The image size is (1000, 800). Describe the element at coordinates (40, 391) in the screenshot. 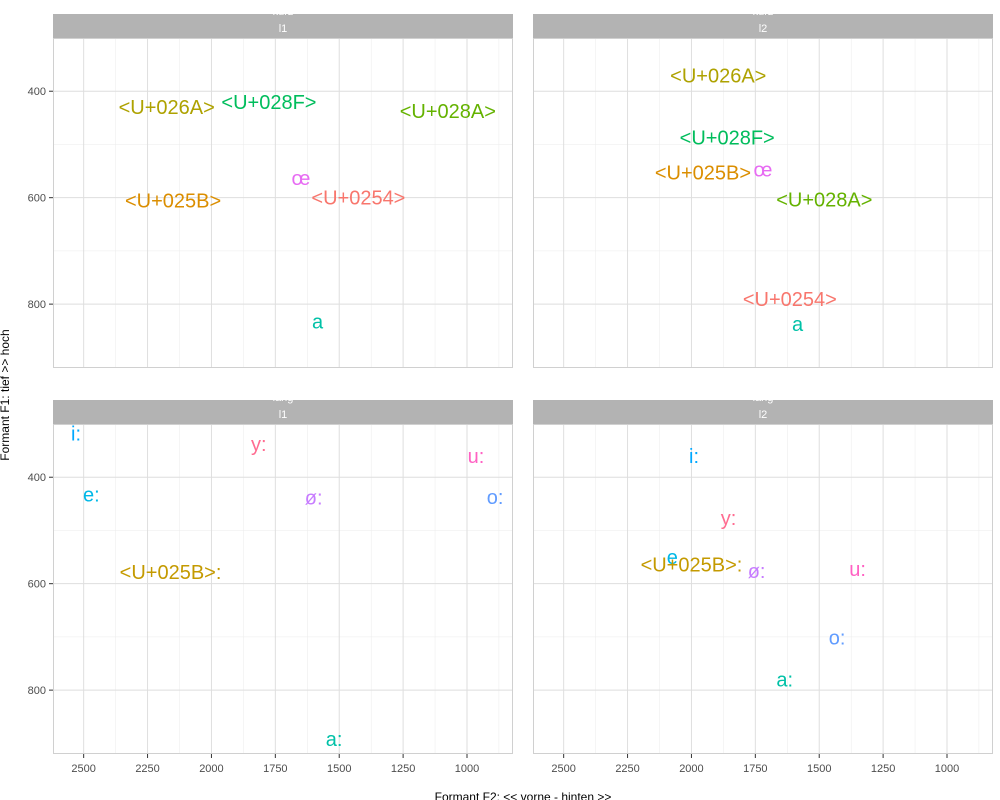

I see `y-axis-ticks: 400 600 800 400 600 800` at that location.